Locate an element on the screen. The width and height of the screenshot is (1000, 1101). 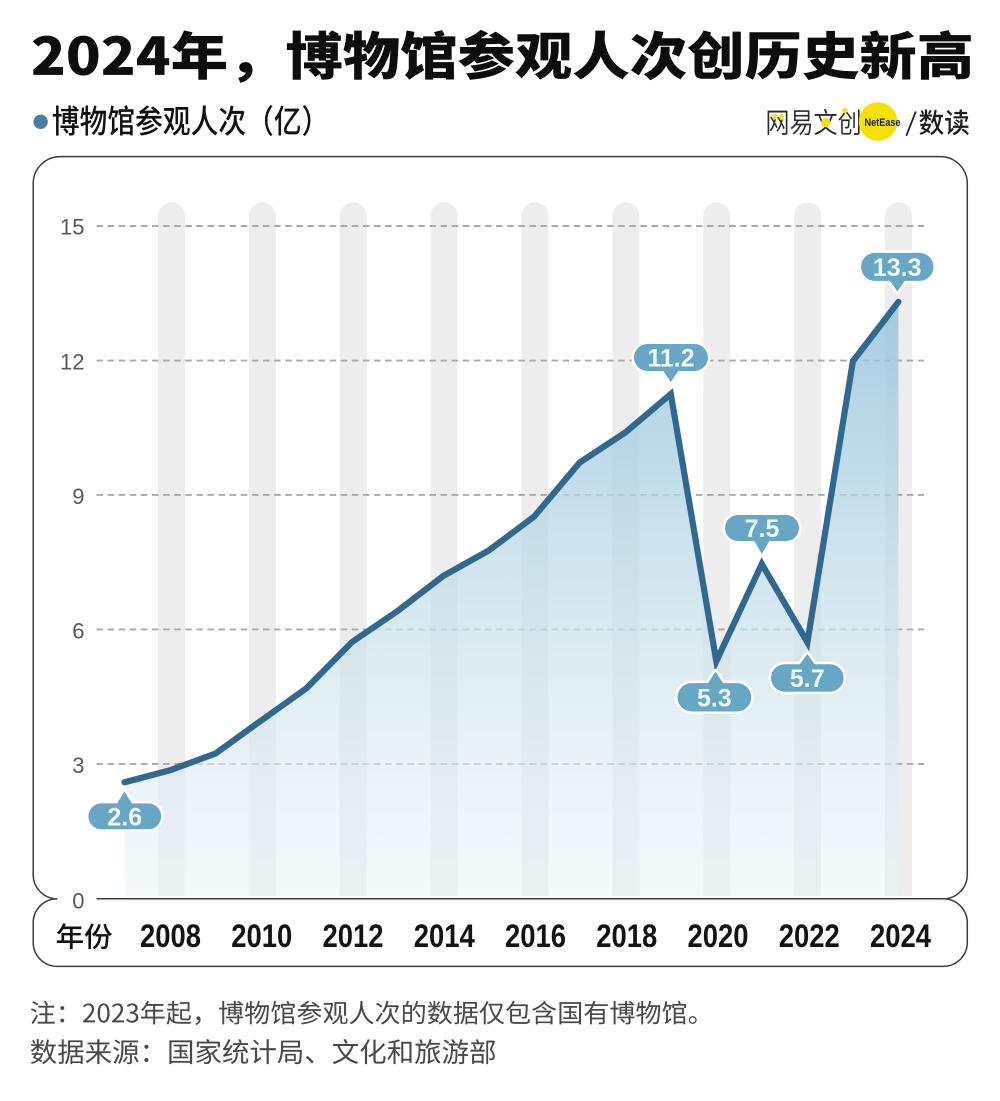
svg-text: 5.7 is located at coordinates (807, 679).